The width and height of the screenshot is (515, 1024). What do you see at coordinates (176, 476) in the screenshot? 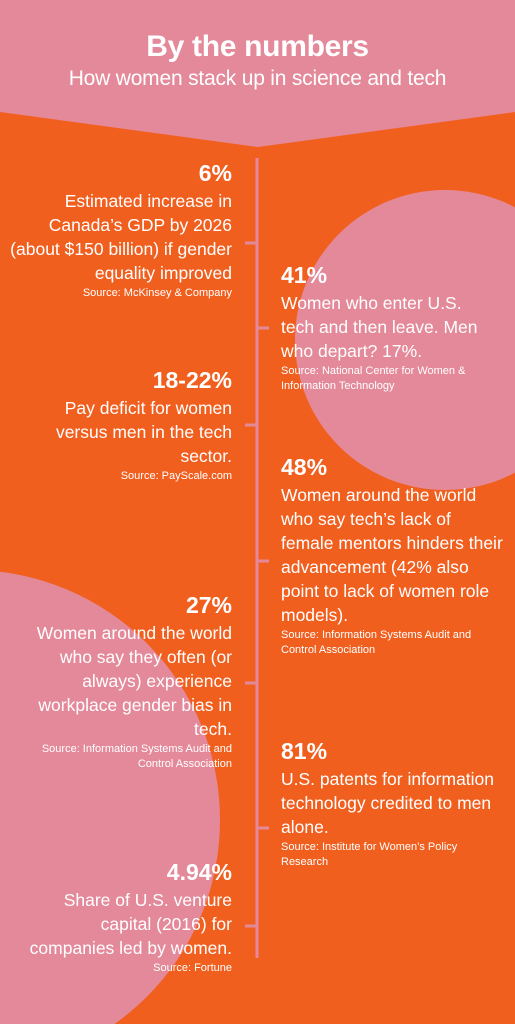
I see `stat-source: Source: PayScale.com` at bounding box center [176, 476].